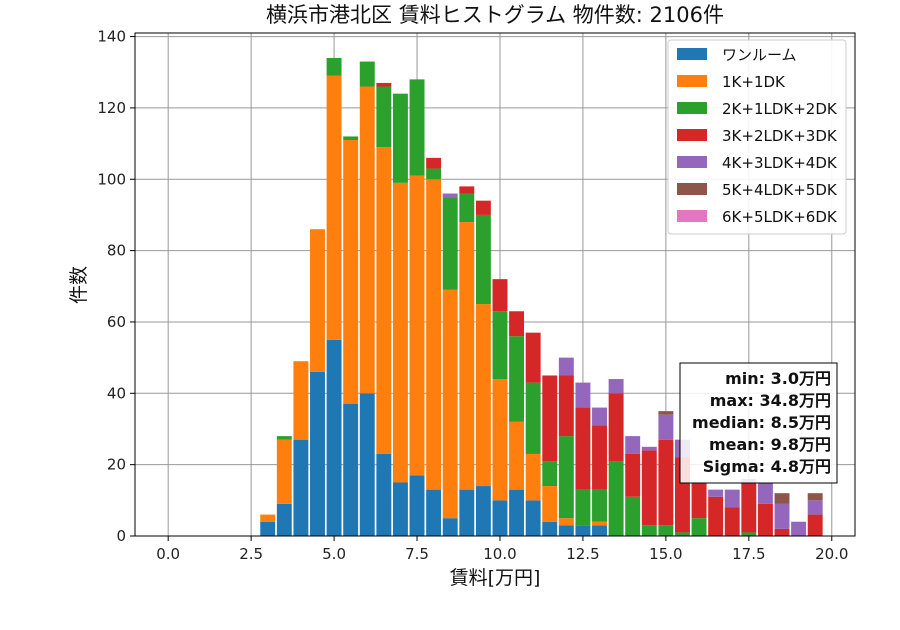  What do you see at coordinates (111, 37) in the screenshot?
I see `y-tick-label: 140` at bounding box center [111, 37].